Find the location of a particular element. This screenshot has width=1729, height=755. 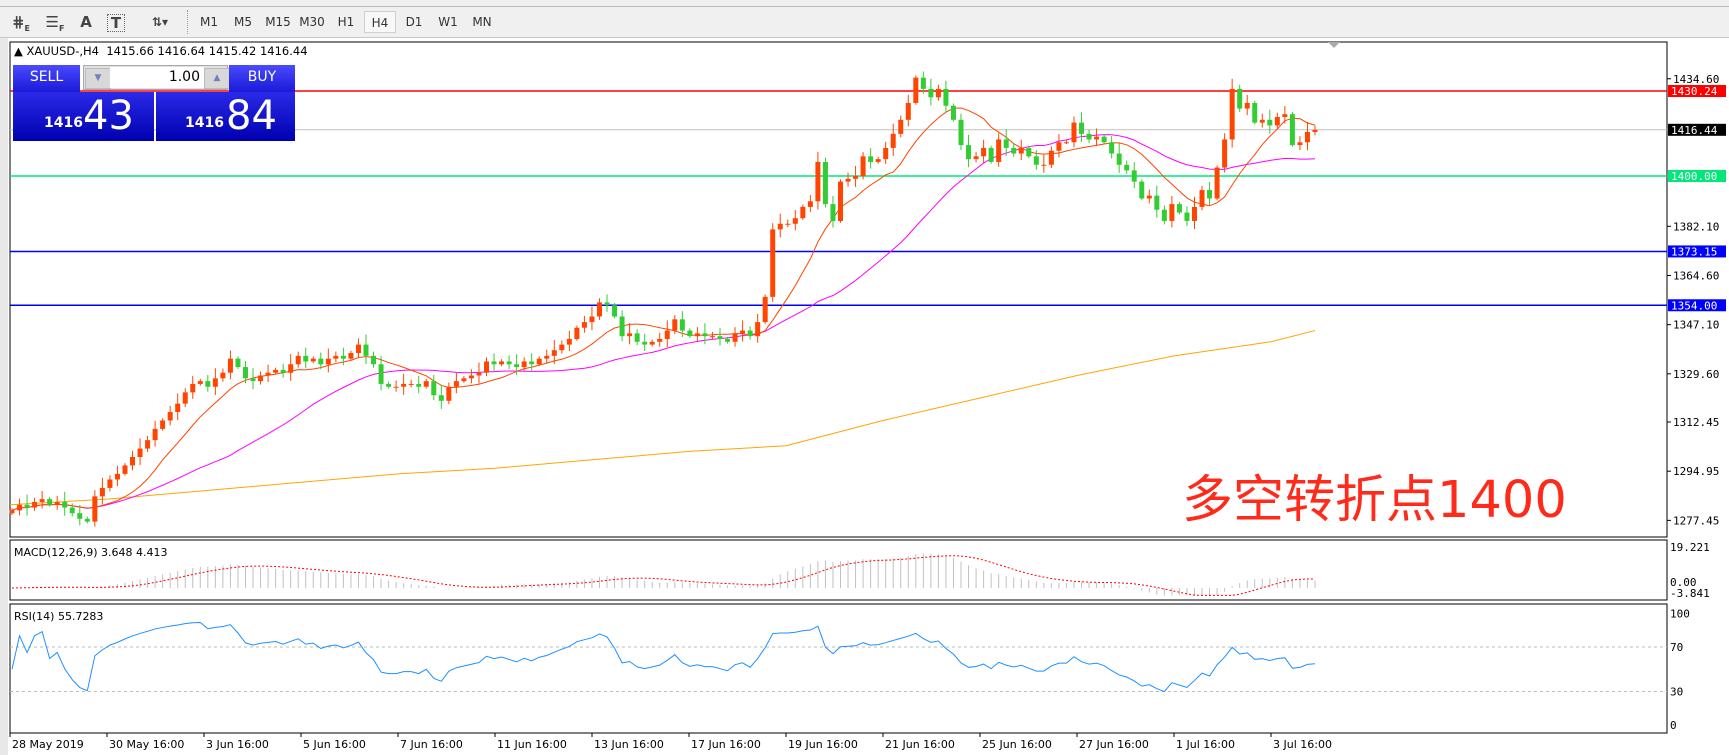

volume-stepper: ▼ 1.00 ▲ is located at coordinates (156, 77).